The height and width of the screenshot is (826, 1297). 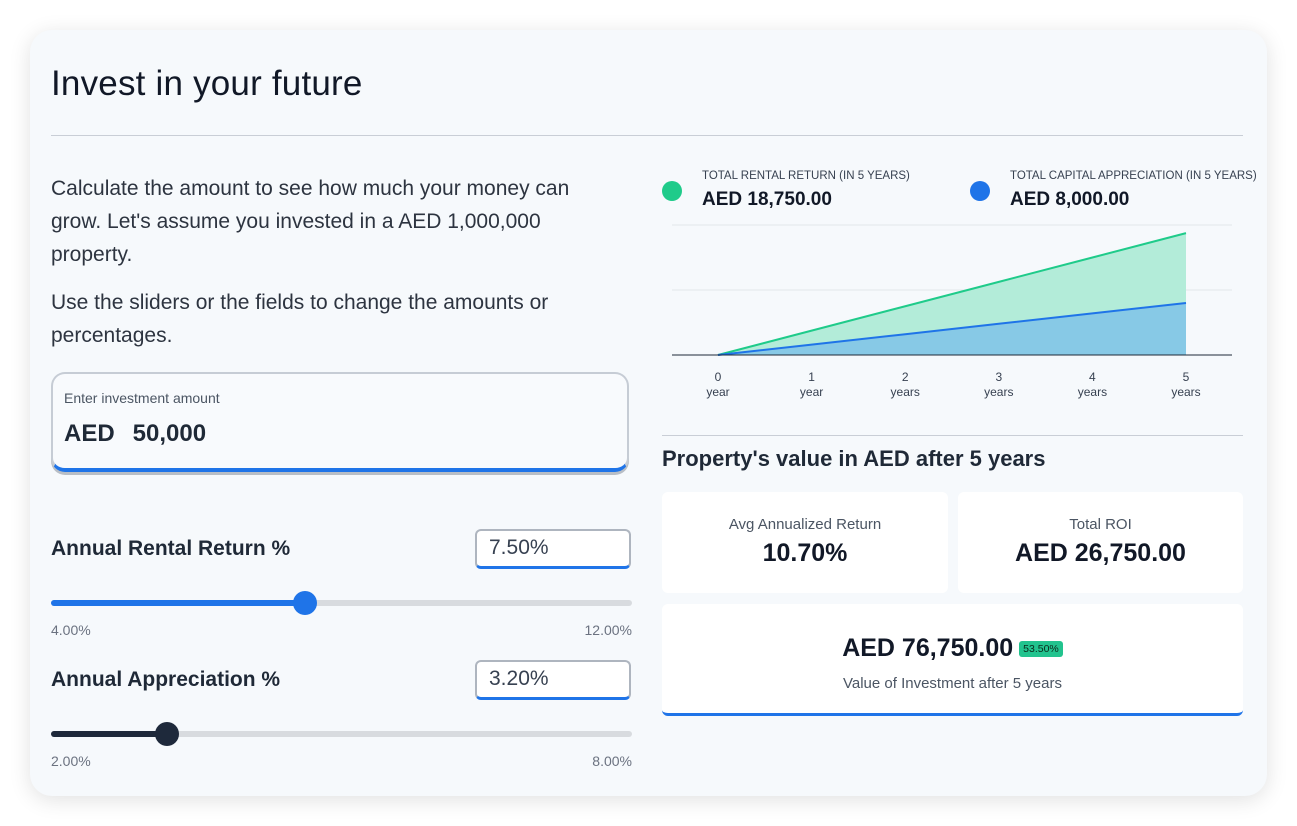 I want to click on section-divider, so click(x=952, y=435).